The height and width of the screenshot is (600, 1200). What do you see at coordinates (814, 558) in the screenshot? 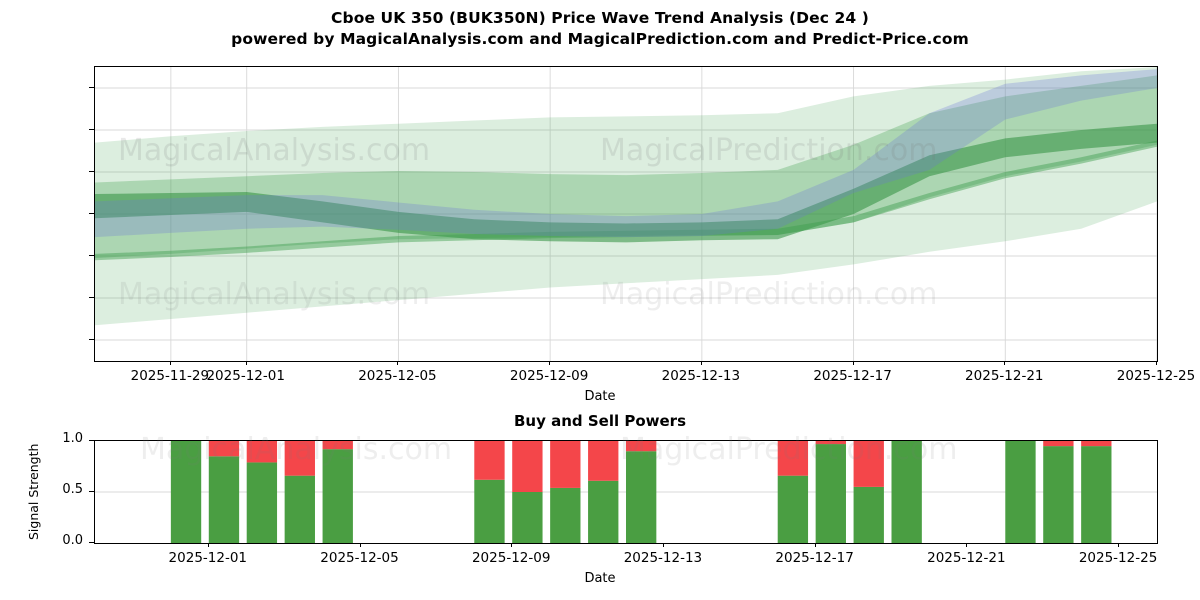
I see `signal-x-tick: 2025-12-17` at bounding box center [814, 558].